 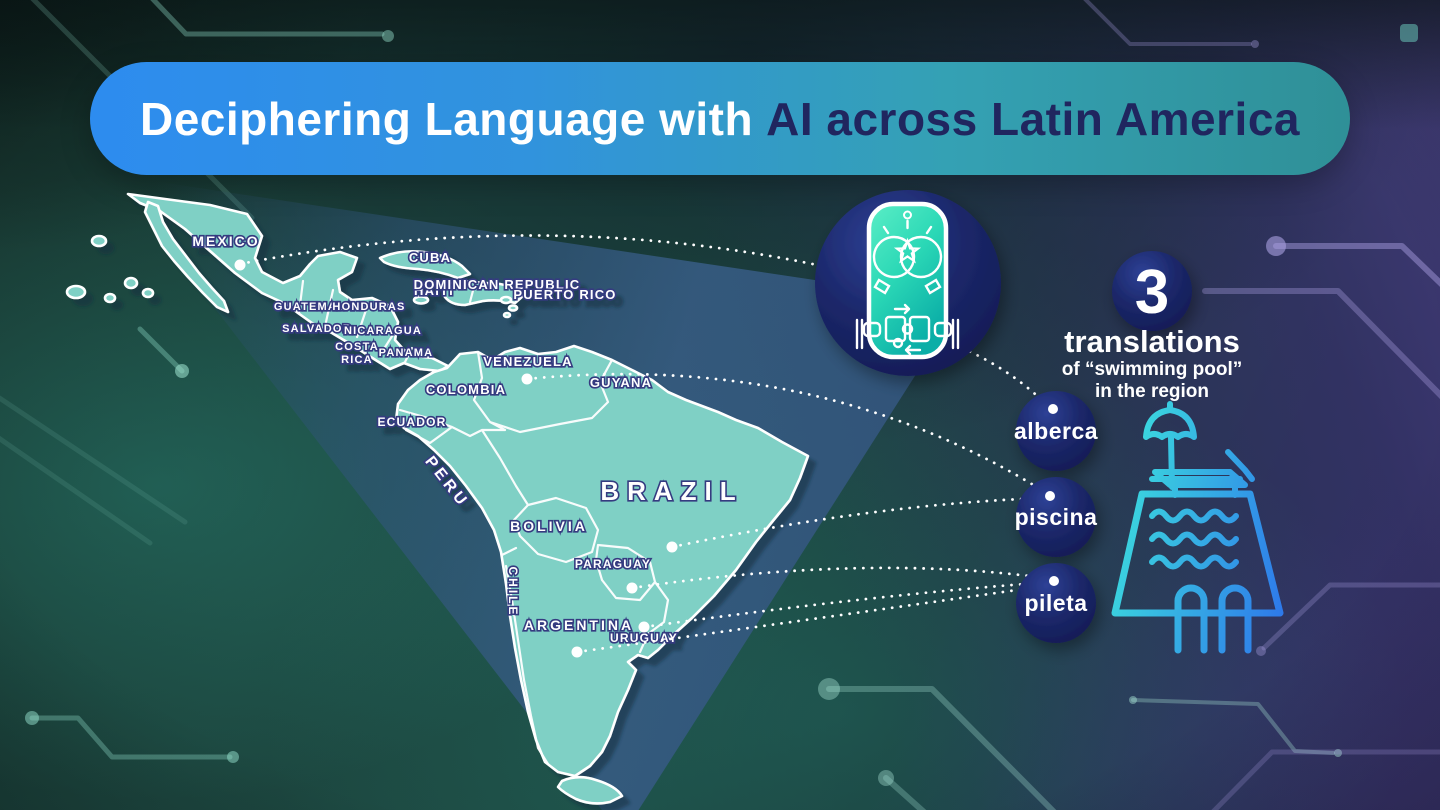 I want to click on connector-paraguay-pileta, so click(x=842, y=578).